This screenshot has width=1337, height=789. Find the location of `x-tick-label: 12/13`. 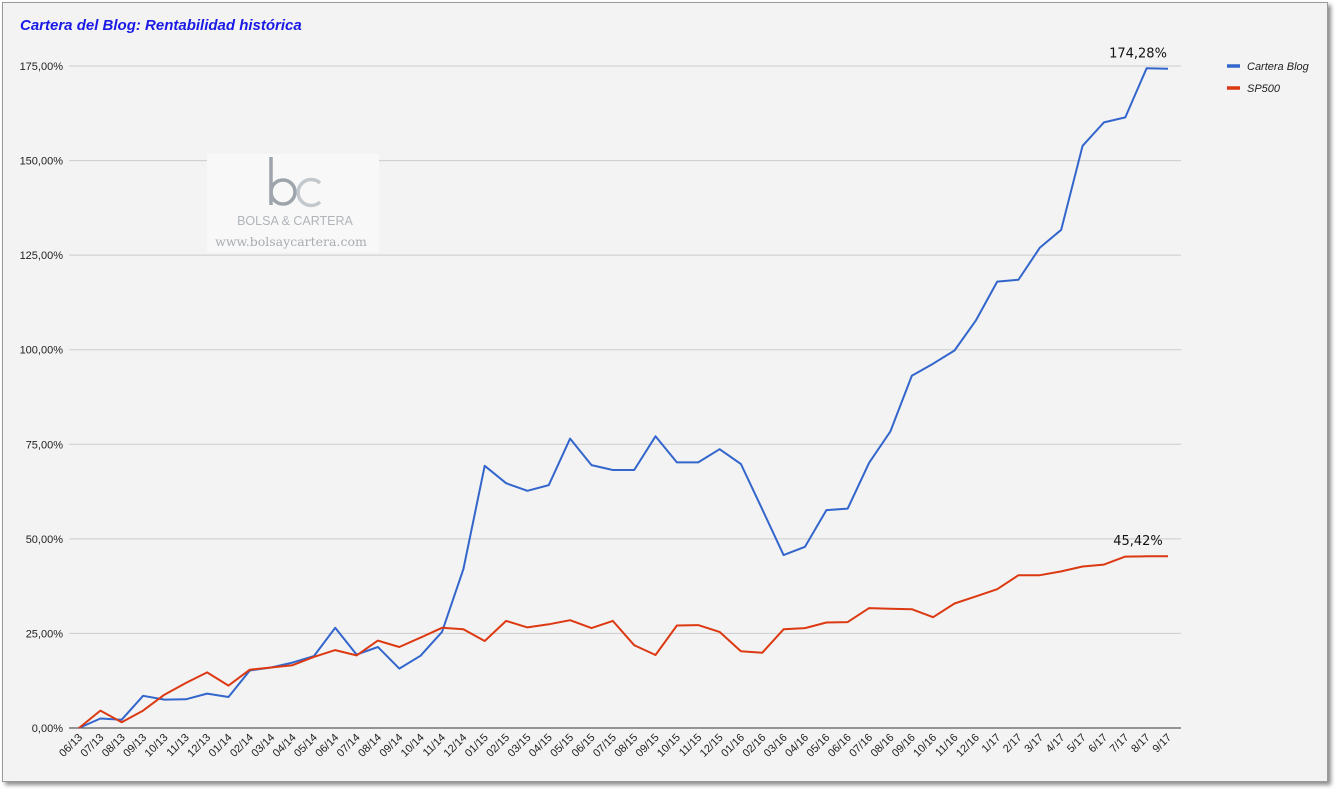

x-tick-label: 12/13 is located at coordinates (199, 746).